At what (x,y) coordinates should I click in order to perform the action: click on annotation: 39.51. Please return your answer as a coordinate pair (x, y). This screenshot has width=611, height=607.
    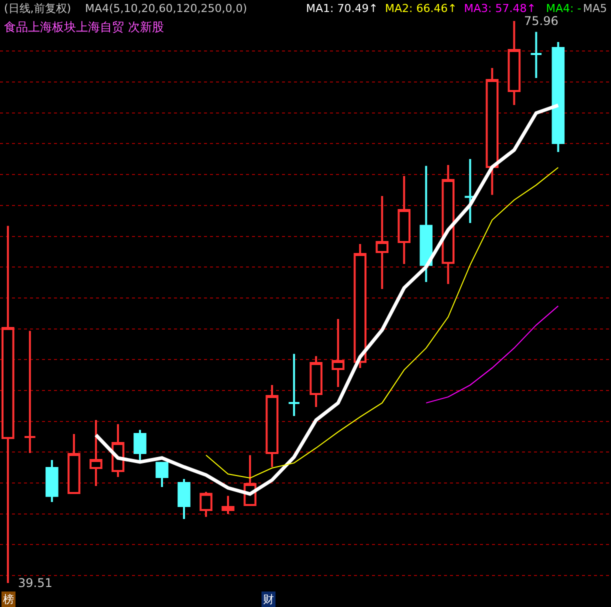
    Looking at the image, I should click on (35, 583).